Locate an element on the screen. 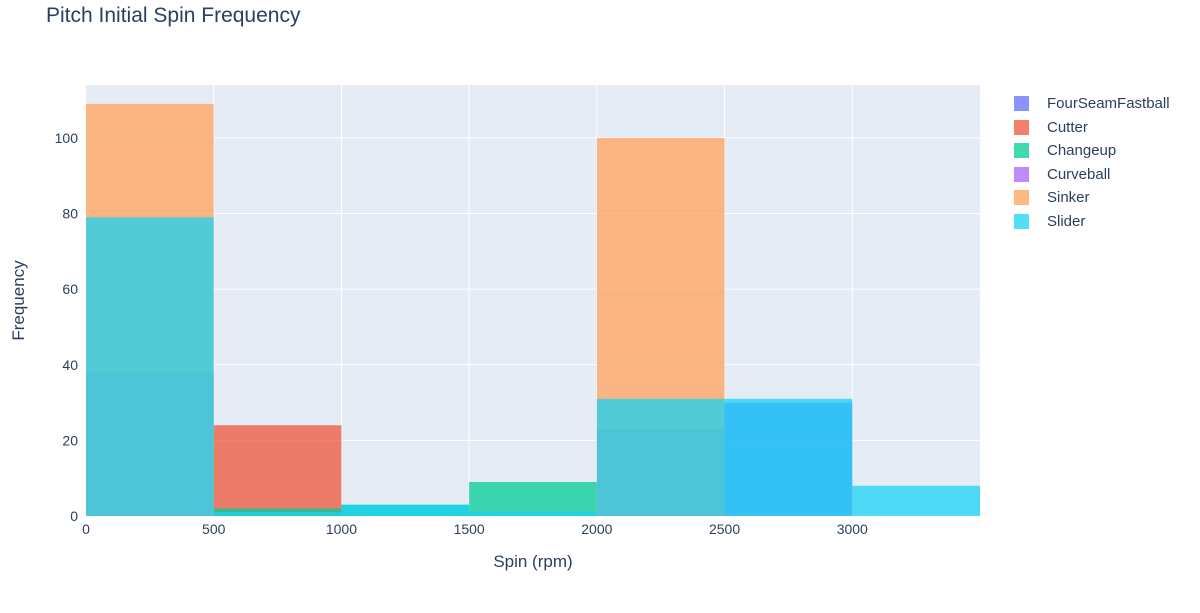 The image size is (1200, 613). y-tick-label: 60 is located at coordinates (70, 289).